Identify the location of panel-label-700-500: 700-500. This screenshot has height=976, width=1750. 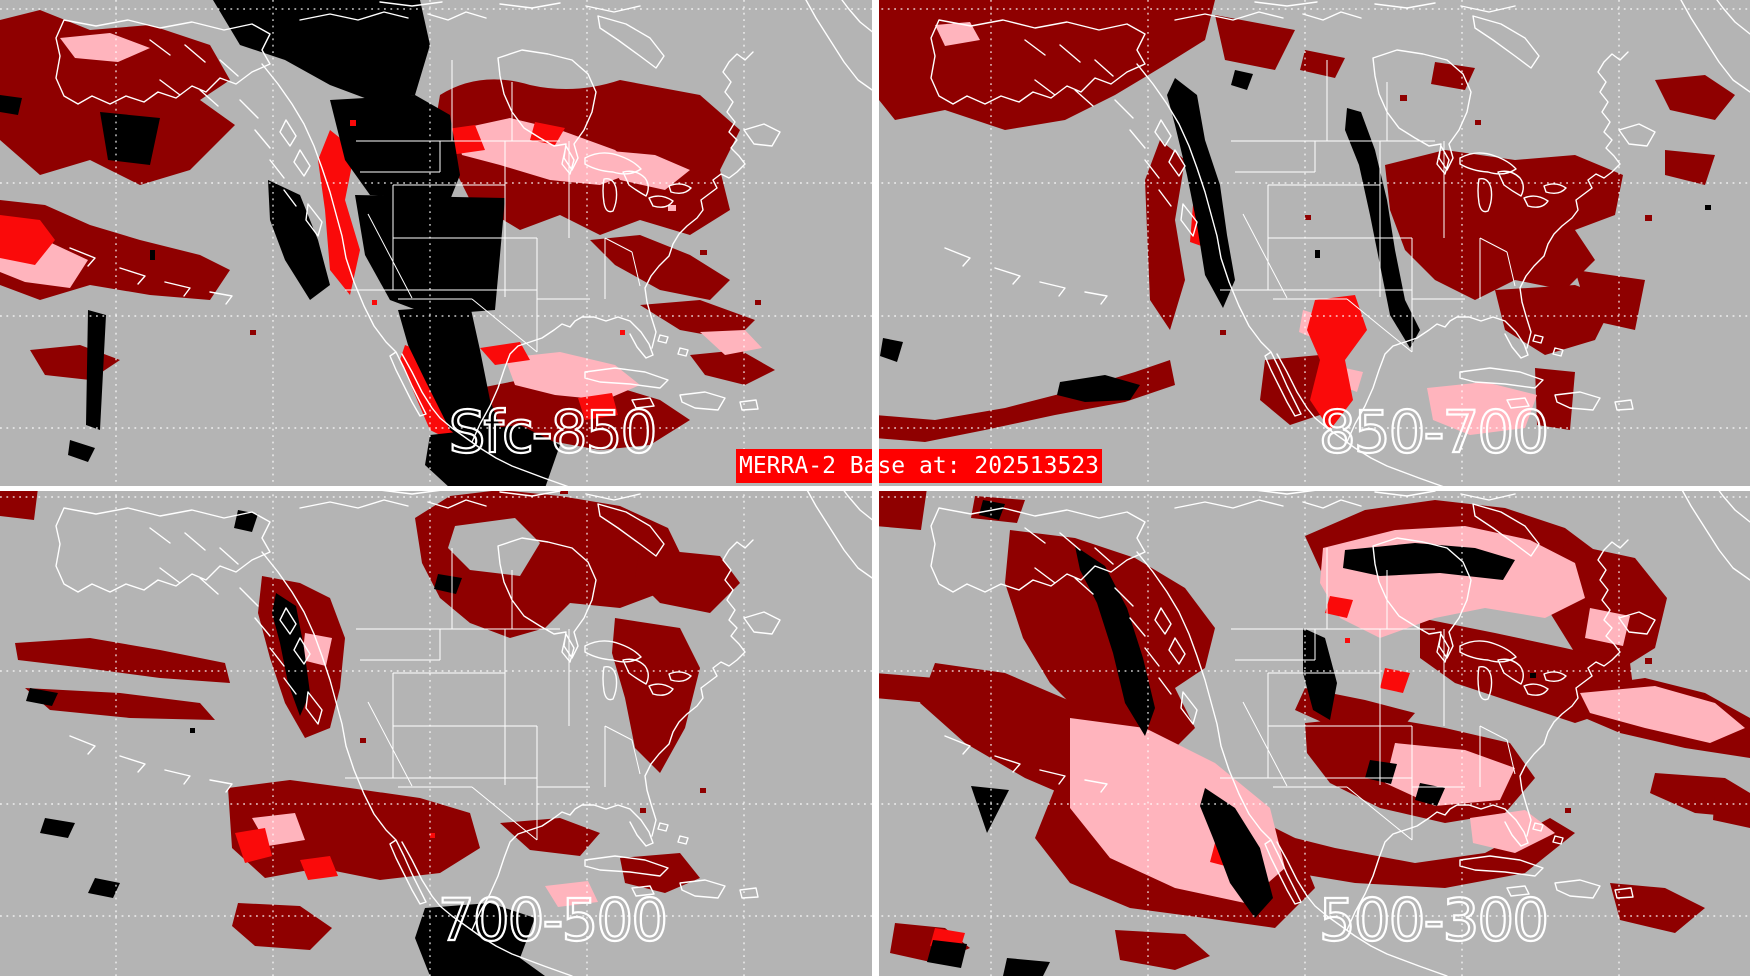
(552, 920).